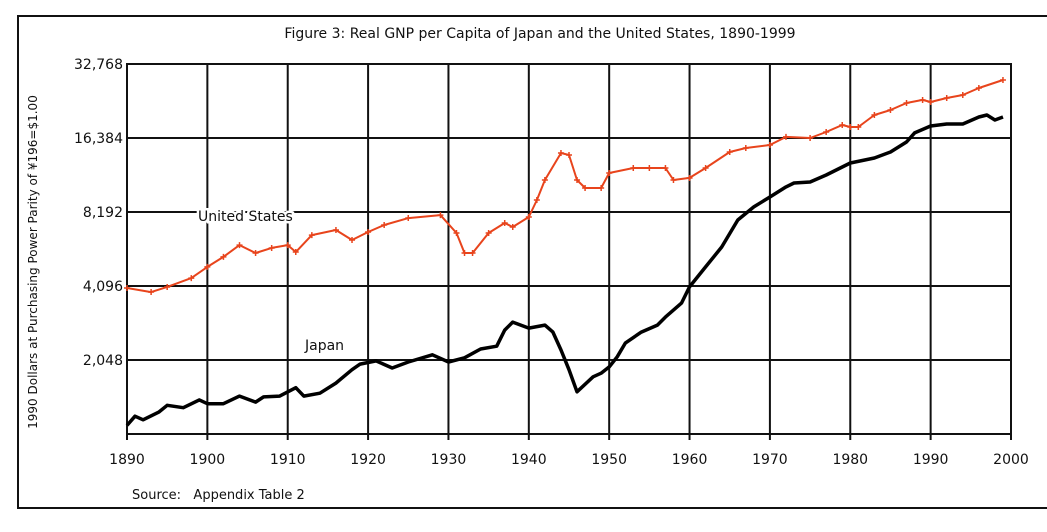 This screenshot has width=1047, height=532. I want to click on x-tick-label: 1920, so click(368, 460).